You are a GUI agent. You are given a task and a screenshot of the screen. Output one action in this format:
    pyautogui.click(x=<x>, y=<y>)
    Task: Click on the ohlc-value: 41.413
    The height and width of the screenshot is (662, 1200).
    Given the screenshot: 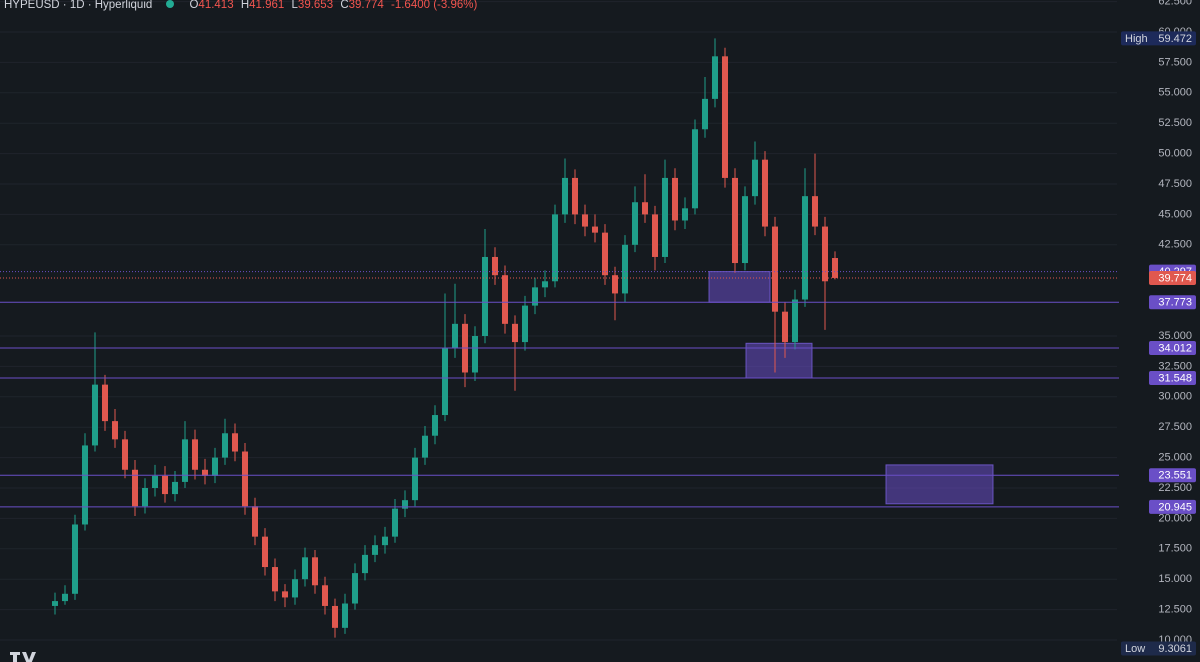 What is the action you would take?
    pyautogui.click(x=216, y=5)
    